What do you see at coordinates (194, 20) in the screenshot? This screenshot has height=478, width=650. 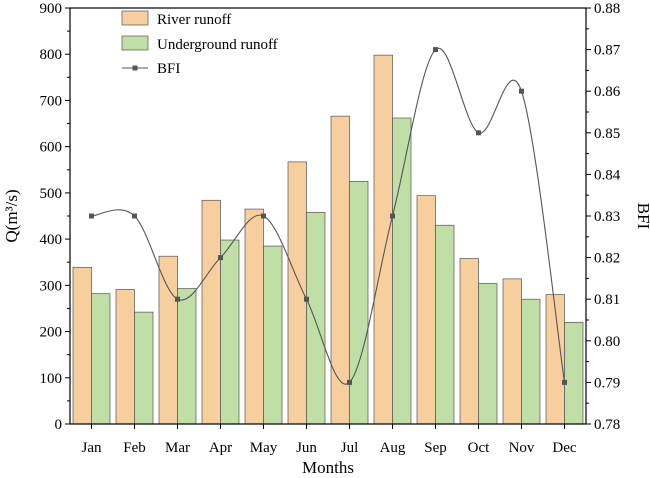 I see `legend-label-river-runoff: River runoff` at bounding box center [194, 20].